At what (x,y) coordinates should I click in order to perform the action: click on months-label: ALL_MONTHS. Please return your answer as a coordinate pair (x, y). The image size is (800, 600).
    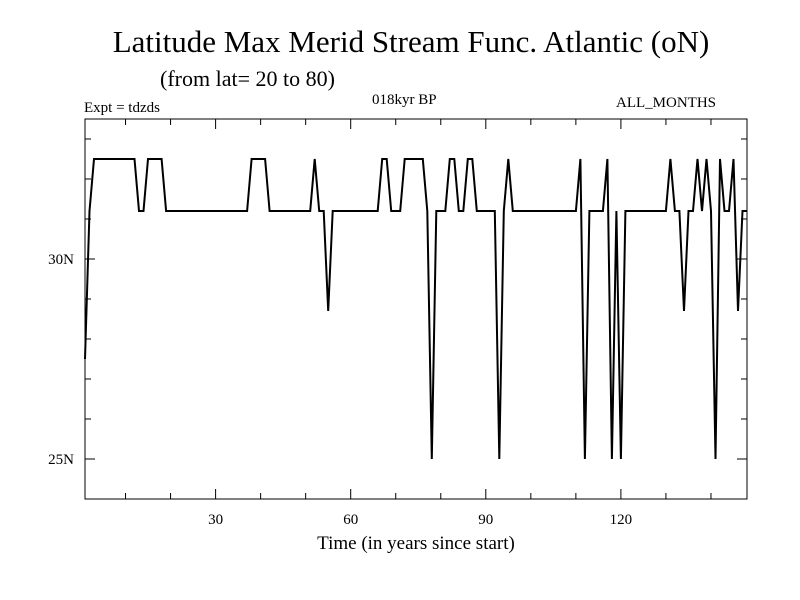
    Looking at the image, I should click on (666, 103).